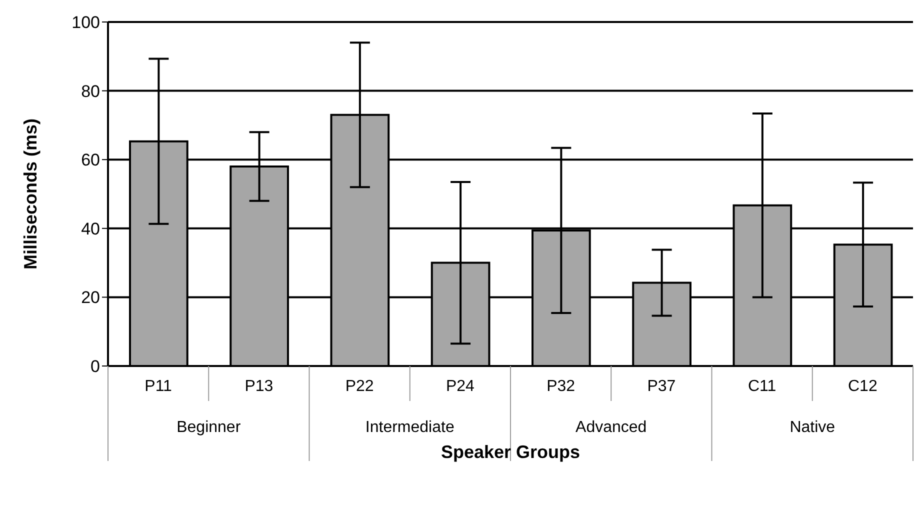  What do you see at coordinates (409, 427) in the screenshot?
I see `text: Intermediate` at bounding box center [409, 427].